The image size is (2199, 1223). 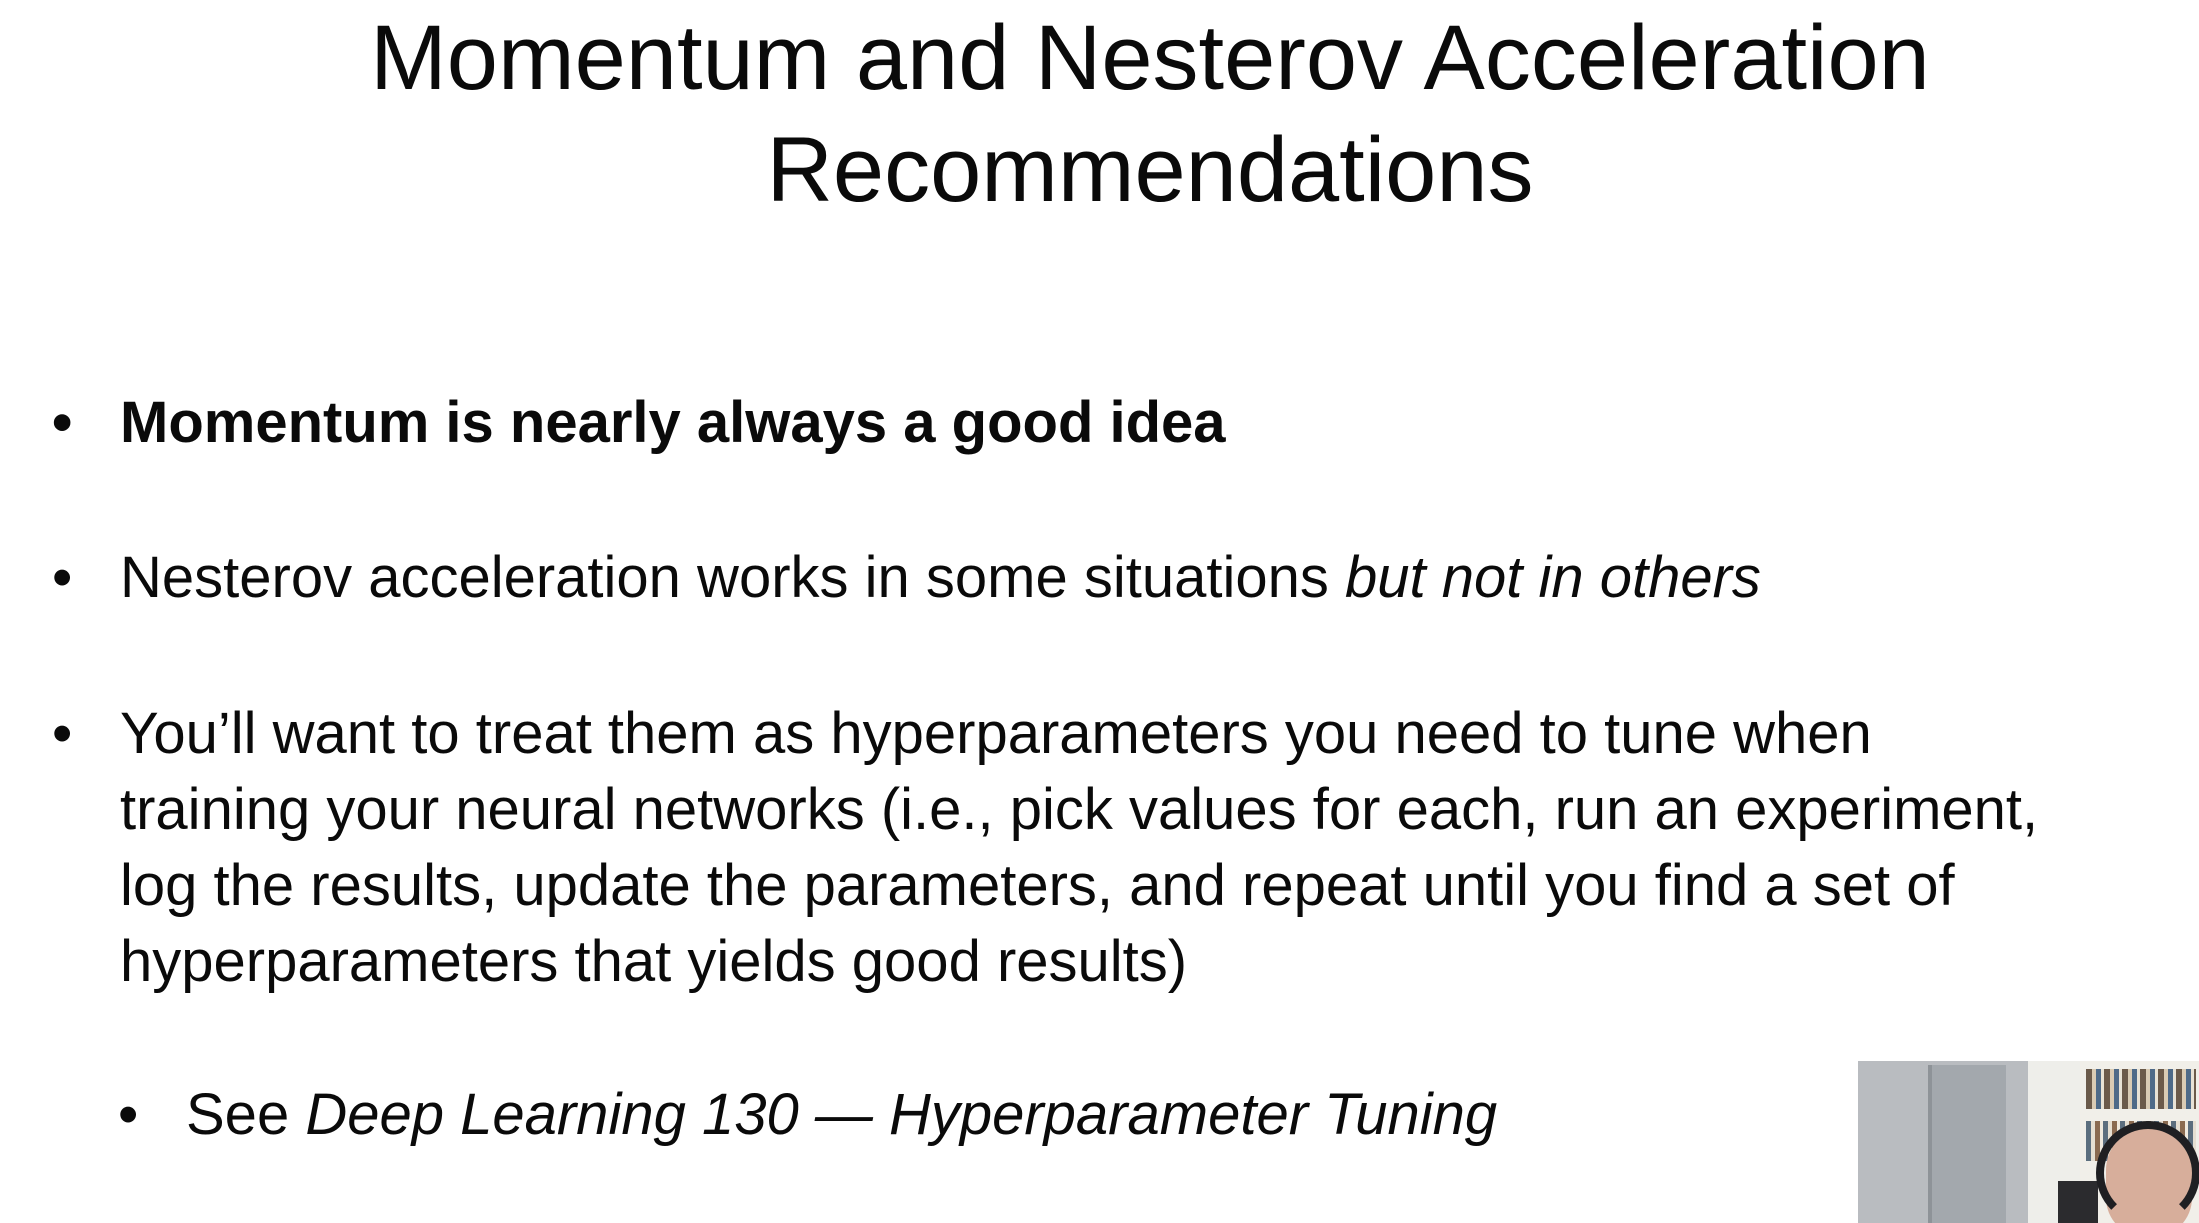 I want to click on bullet-emphasis: but not in others, so click(x=1552, y=577).